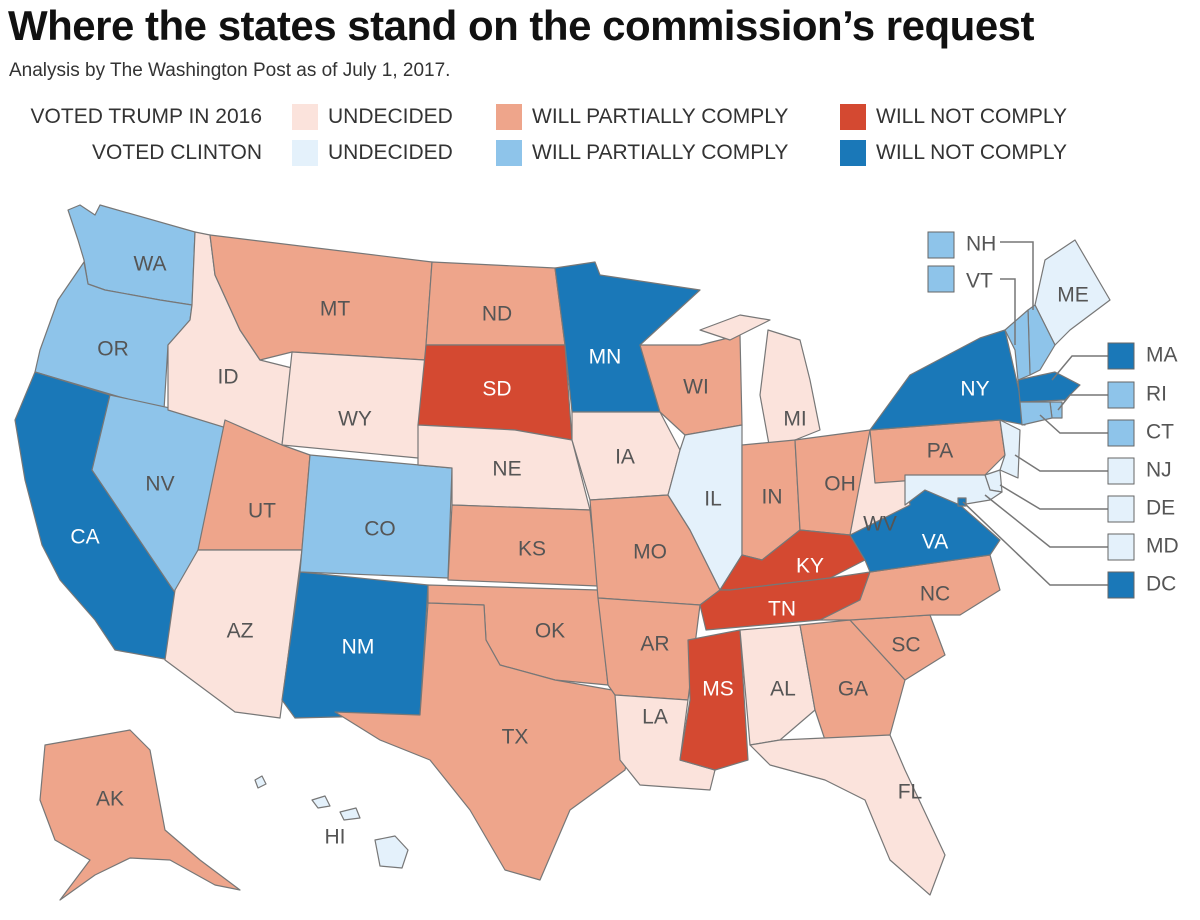 Image resolution: width=1200 pixels, height=920 pixels. I want to click on legend-row-label: VOTED CLINTON, so click(177, 152).